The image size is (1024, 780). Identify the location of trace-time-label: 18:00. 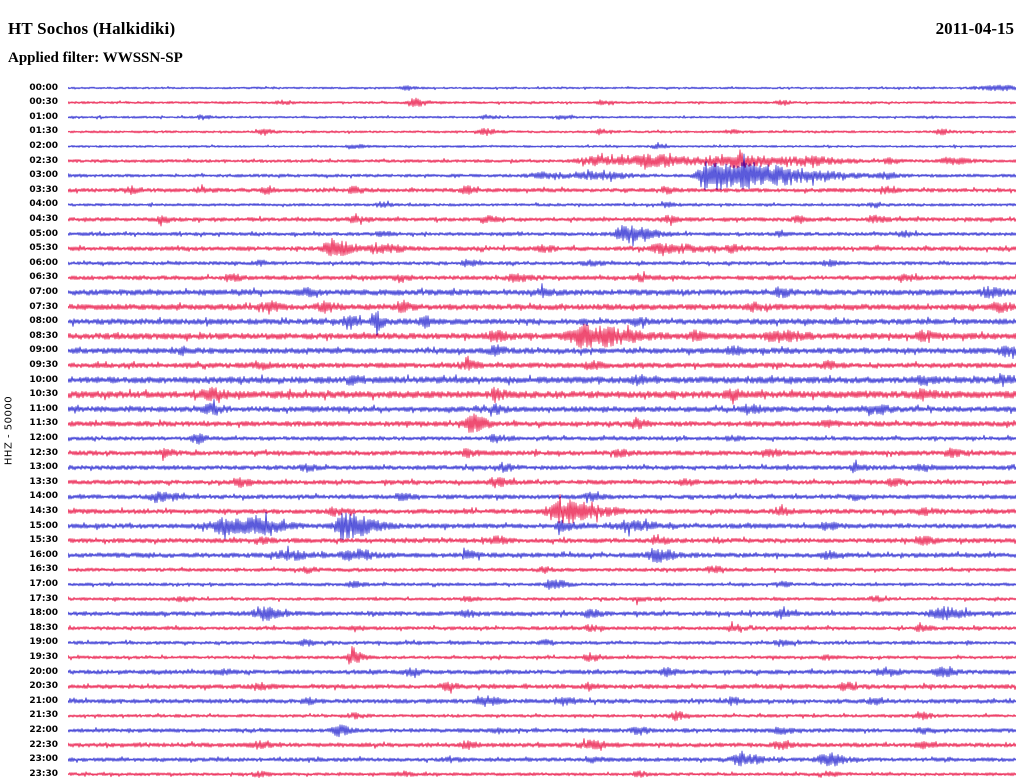
(43, 613).